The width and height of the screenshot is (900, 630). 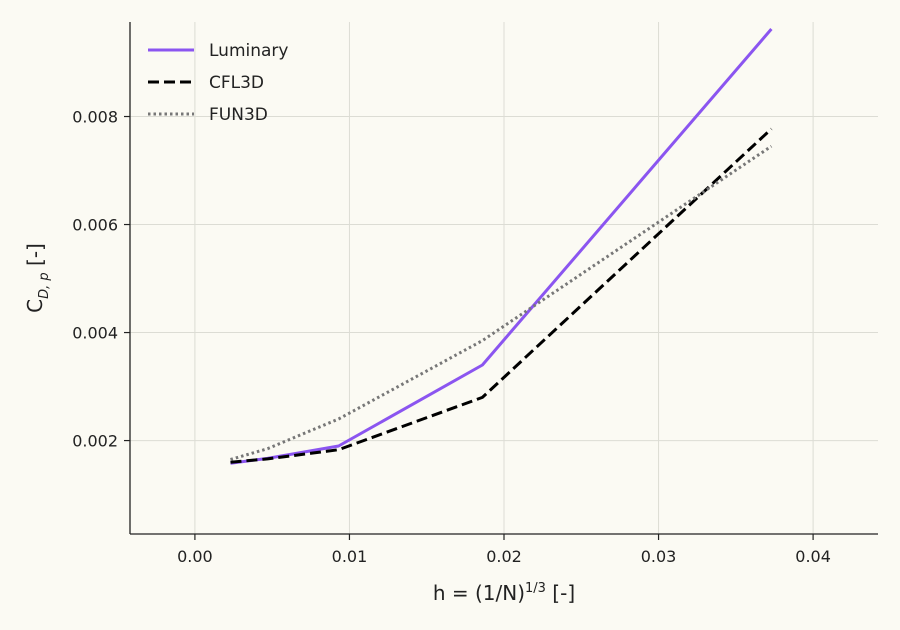 I want to click on x-ticks: 0.00 0.01 0.02 0.03 0.04, so click(x=504, y=550).